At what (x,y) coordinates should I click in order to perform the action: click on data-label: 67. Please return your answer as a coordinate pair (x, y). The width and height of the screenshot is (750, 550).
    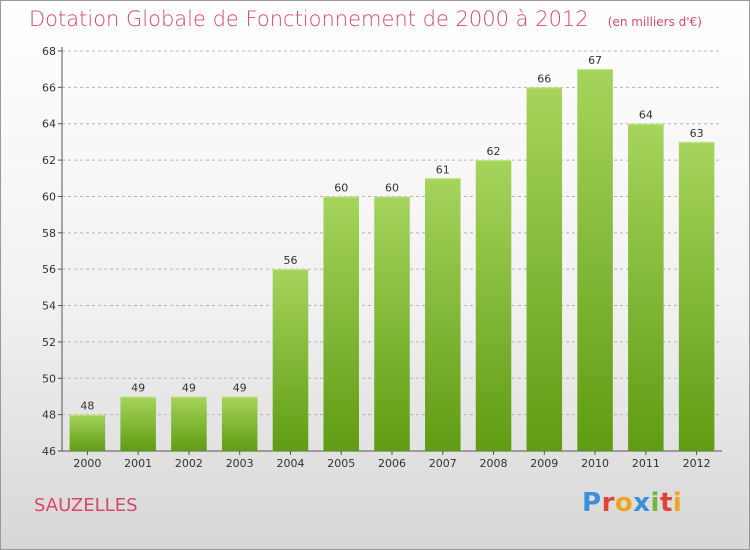
    Looking at the image, I should click on (595, 60).